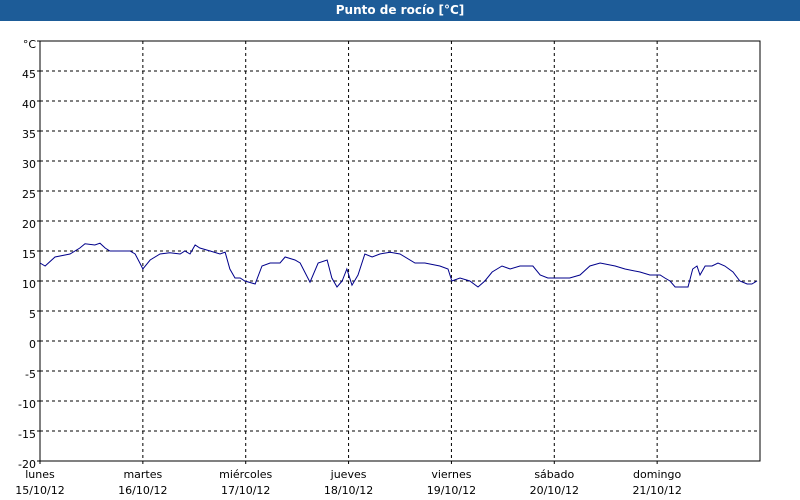  I want to click on y-tick-label: °C, so click(30, 44).